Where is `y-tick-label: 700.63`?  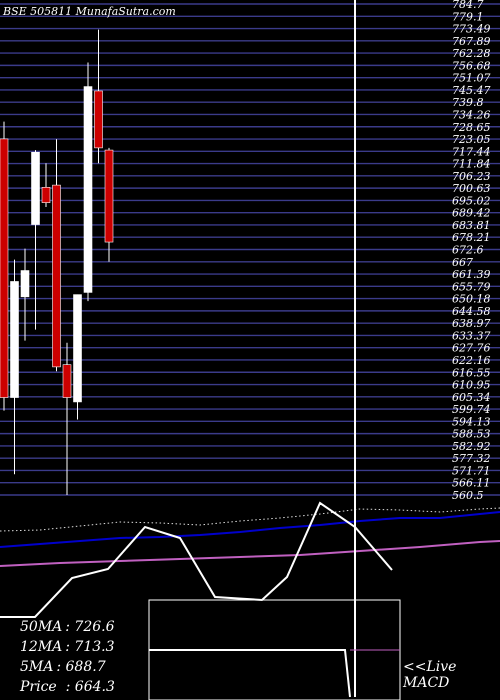
y-tick-label: 700.63 is located at coordinates (471, 188).